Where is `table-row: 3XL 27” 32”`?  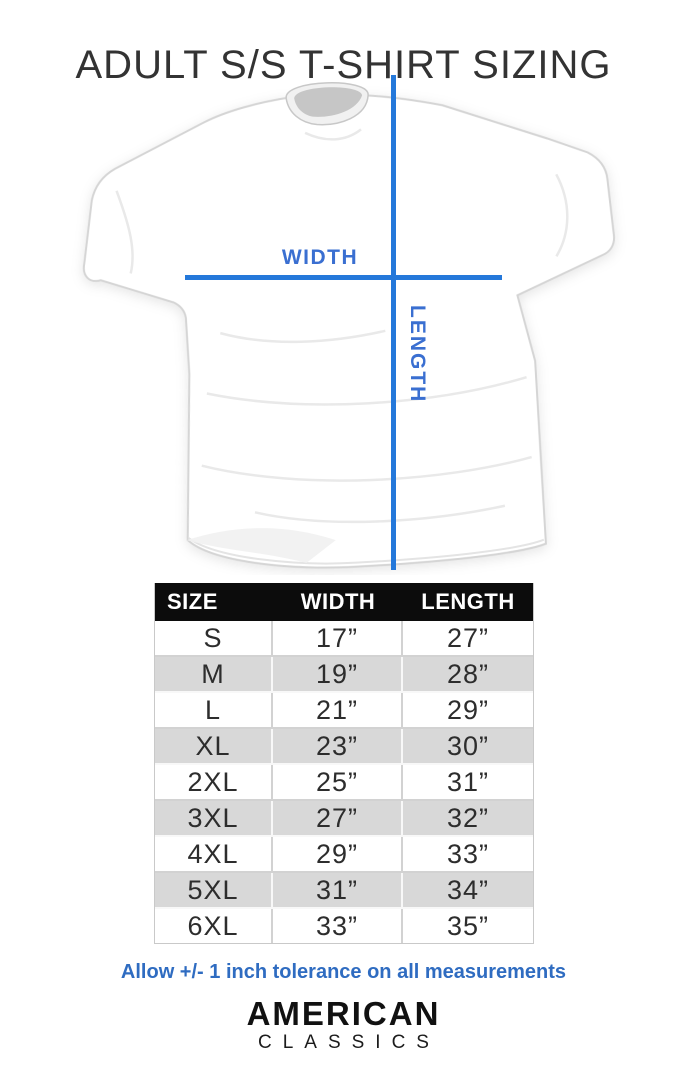
table-row: 3XL 27” 32” is located at coordinates (344, 819).